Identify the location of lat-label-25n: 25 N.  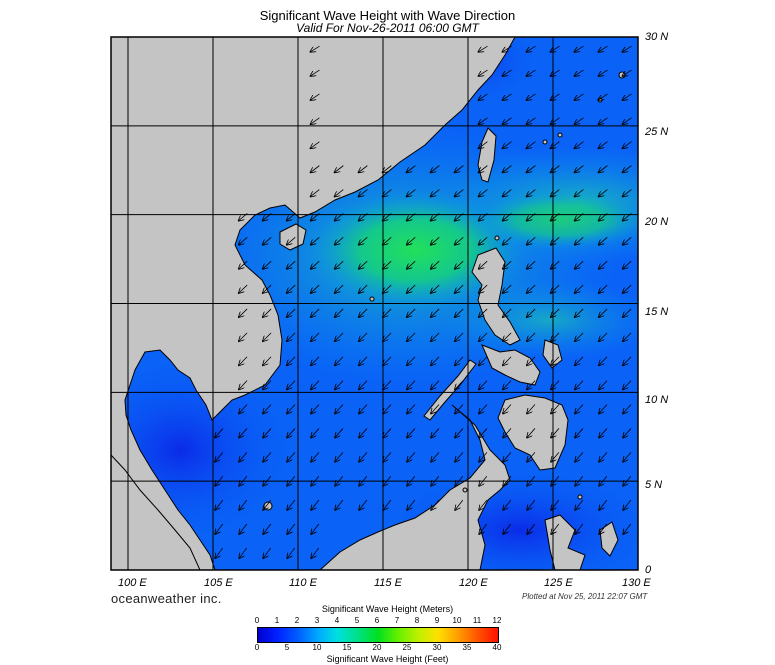
(657, 132).